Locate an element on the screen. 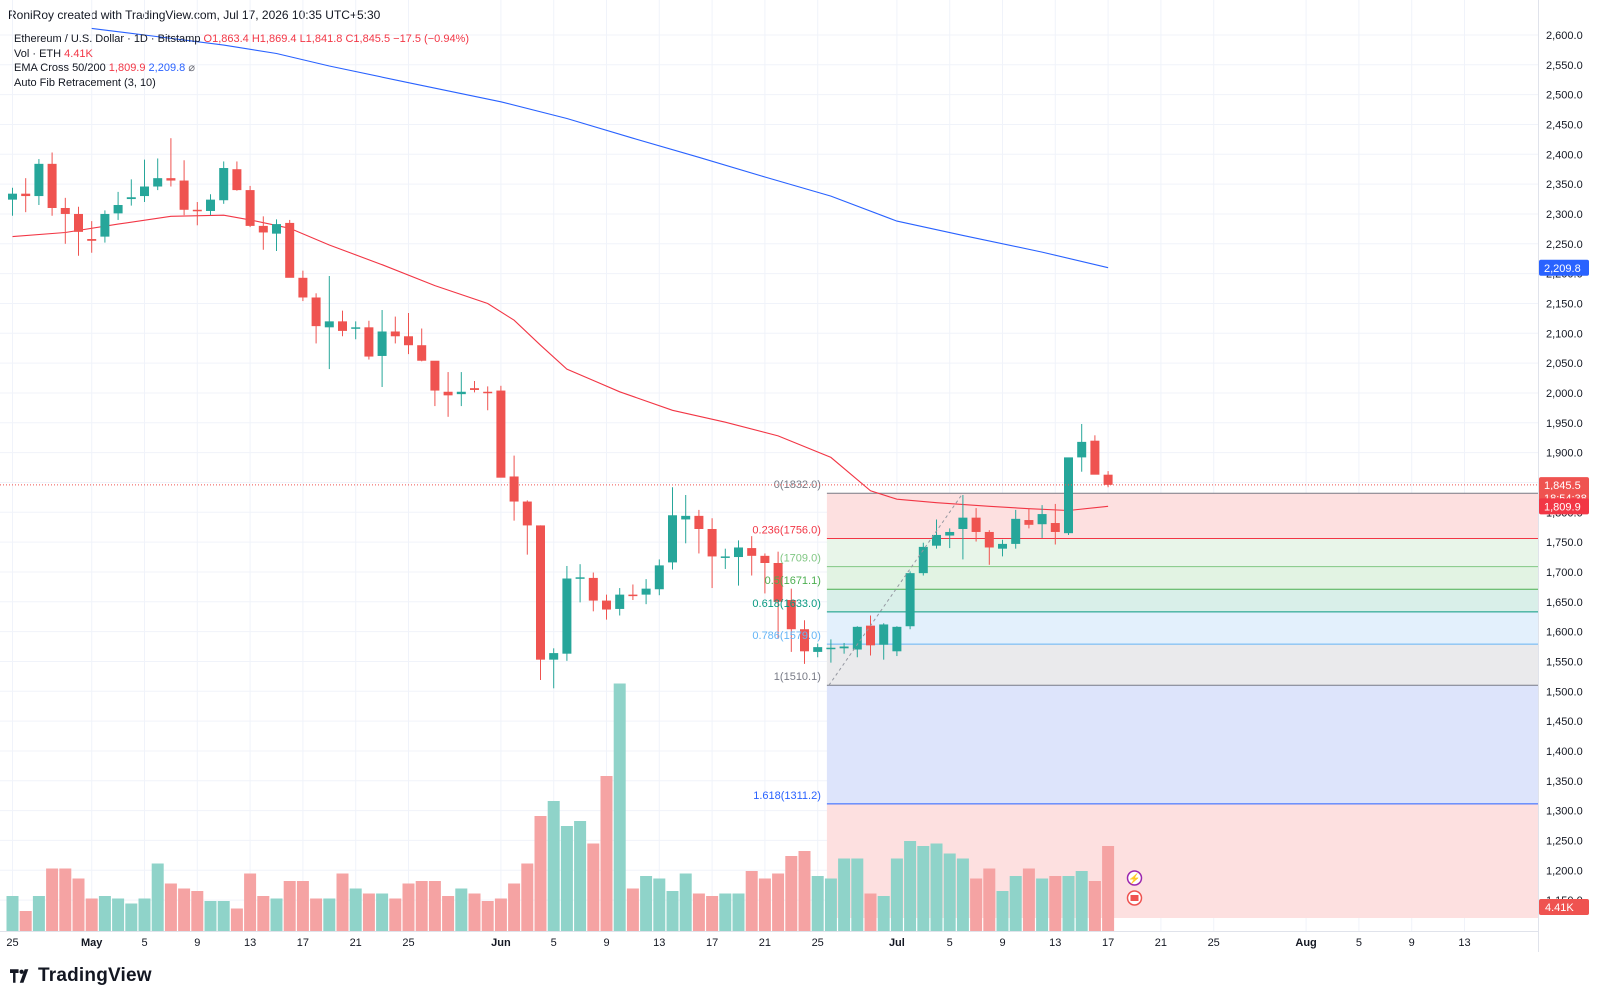 This screenshot has height=999, width=1600. tradingview-brand: TradingView is located at coordinates (81, 976).